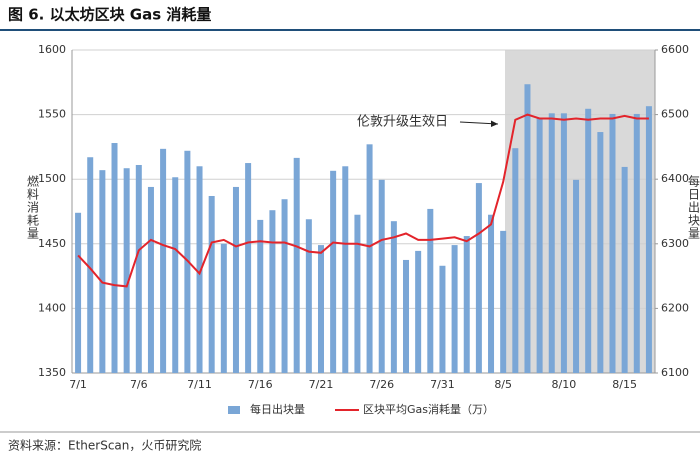 The width and height of the screenshot is (700, 461). I want to click on x-tick-label: 7/1, so click(78, 384).